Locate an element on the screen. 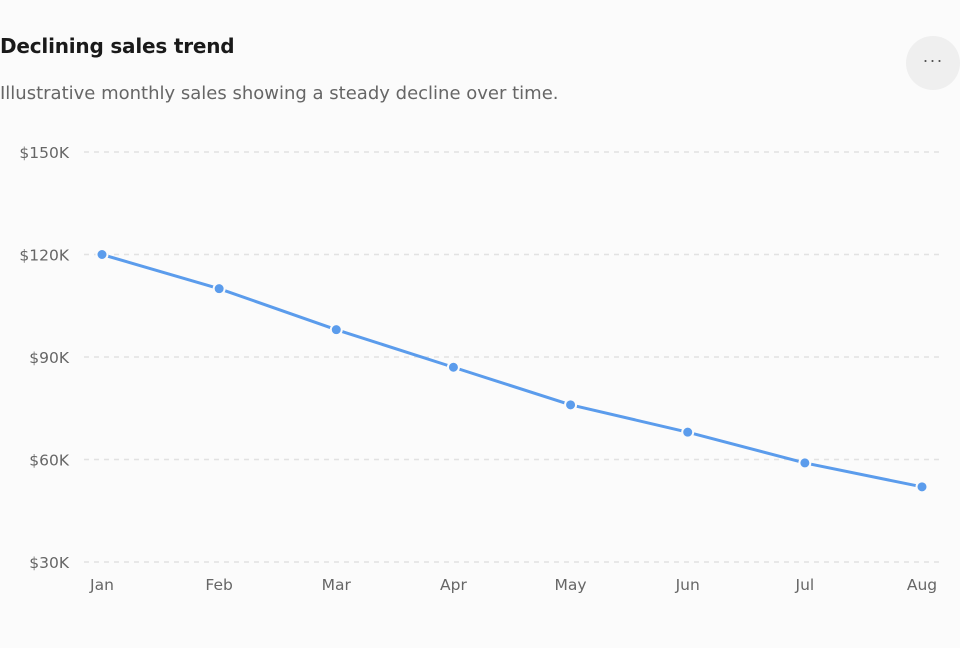  x-tick-label: Jan is located at coordinates (101, 585).